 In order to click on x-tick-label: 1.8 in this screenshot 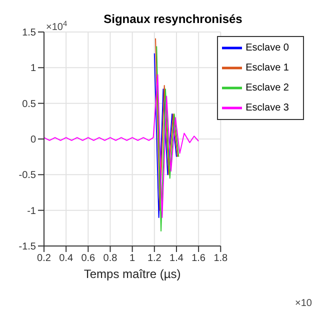, I will do `click(221, 258)`.